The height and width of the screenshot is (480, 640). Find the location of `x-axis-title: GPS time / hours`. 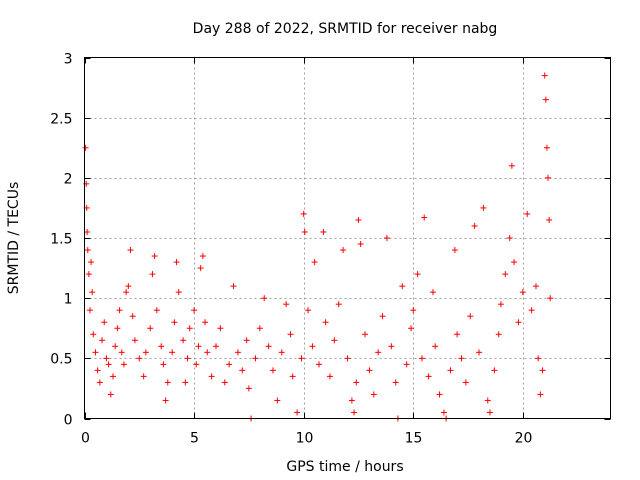

x-axis-title: GPS time / hours is located at coordinates (344, 467).